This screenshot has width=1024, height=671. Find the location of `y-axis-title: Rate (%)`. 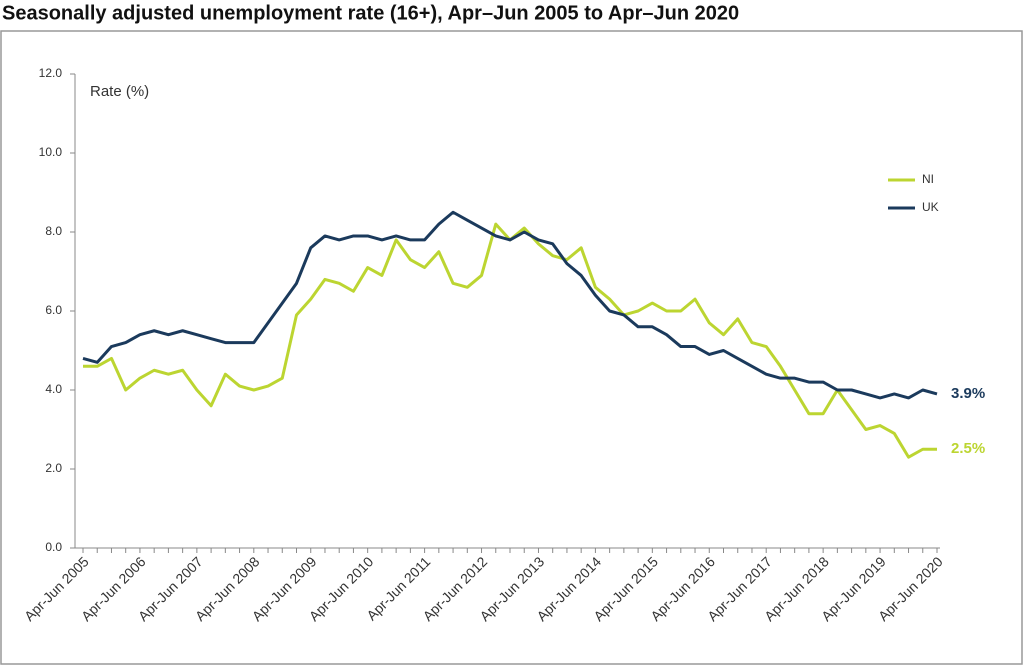

y-axis-title: Rate (%) is located at coordinates (119, 91).